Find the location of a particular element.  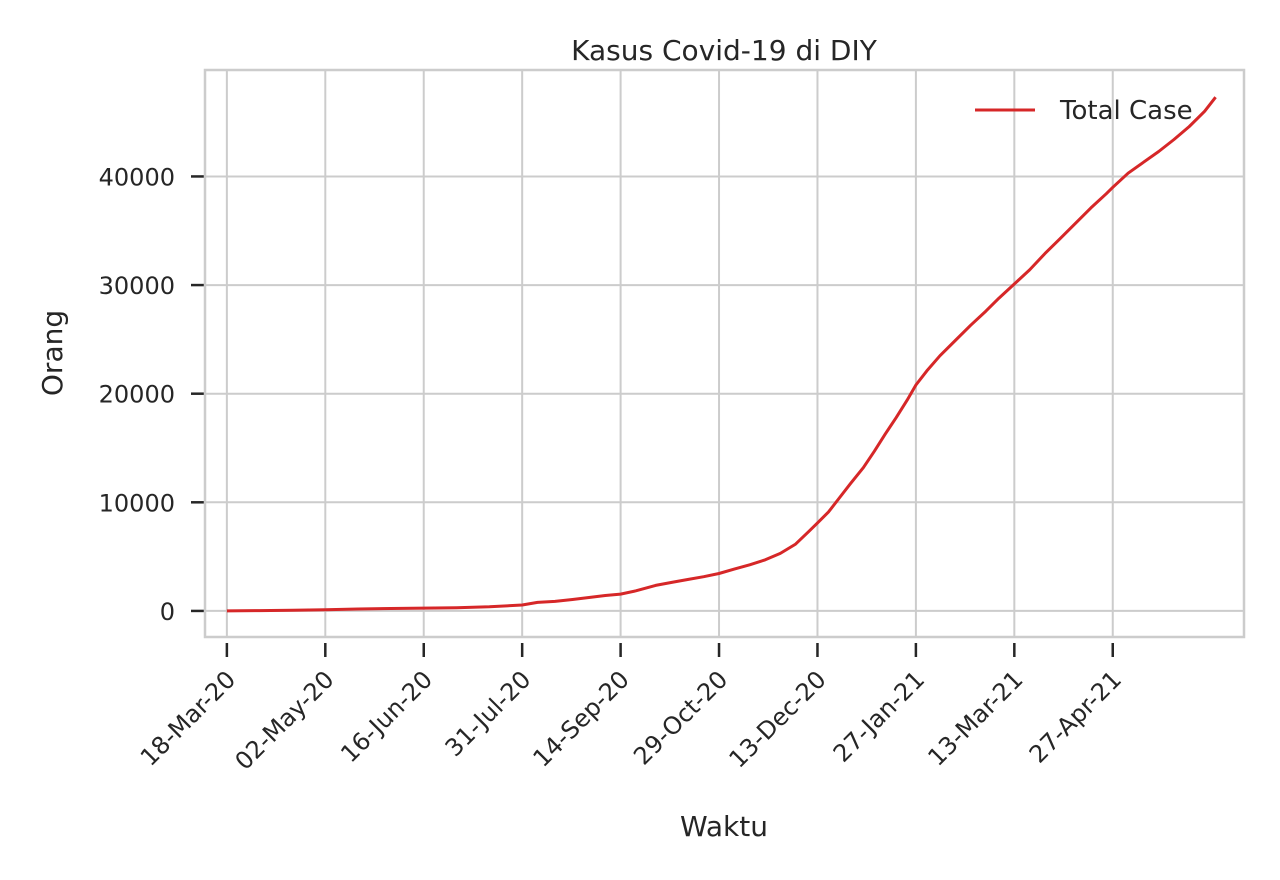

x-tick-label: 27-Jan-21 is located at coordinates (879, 716).